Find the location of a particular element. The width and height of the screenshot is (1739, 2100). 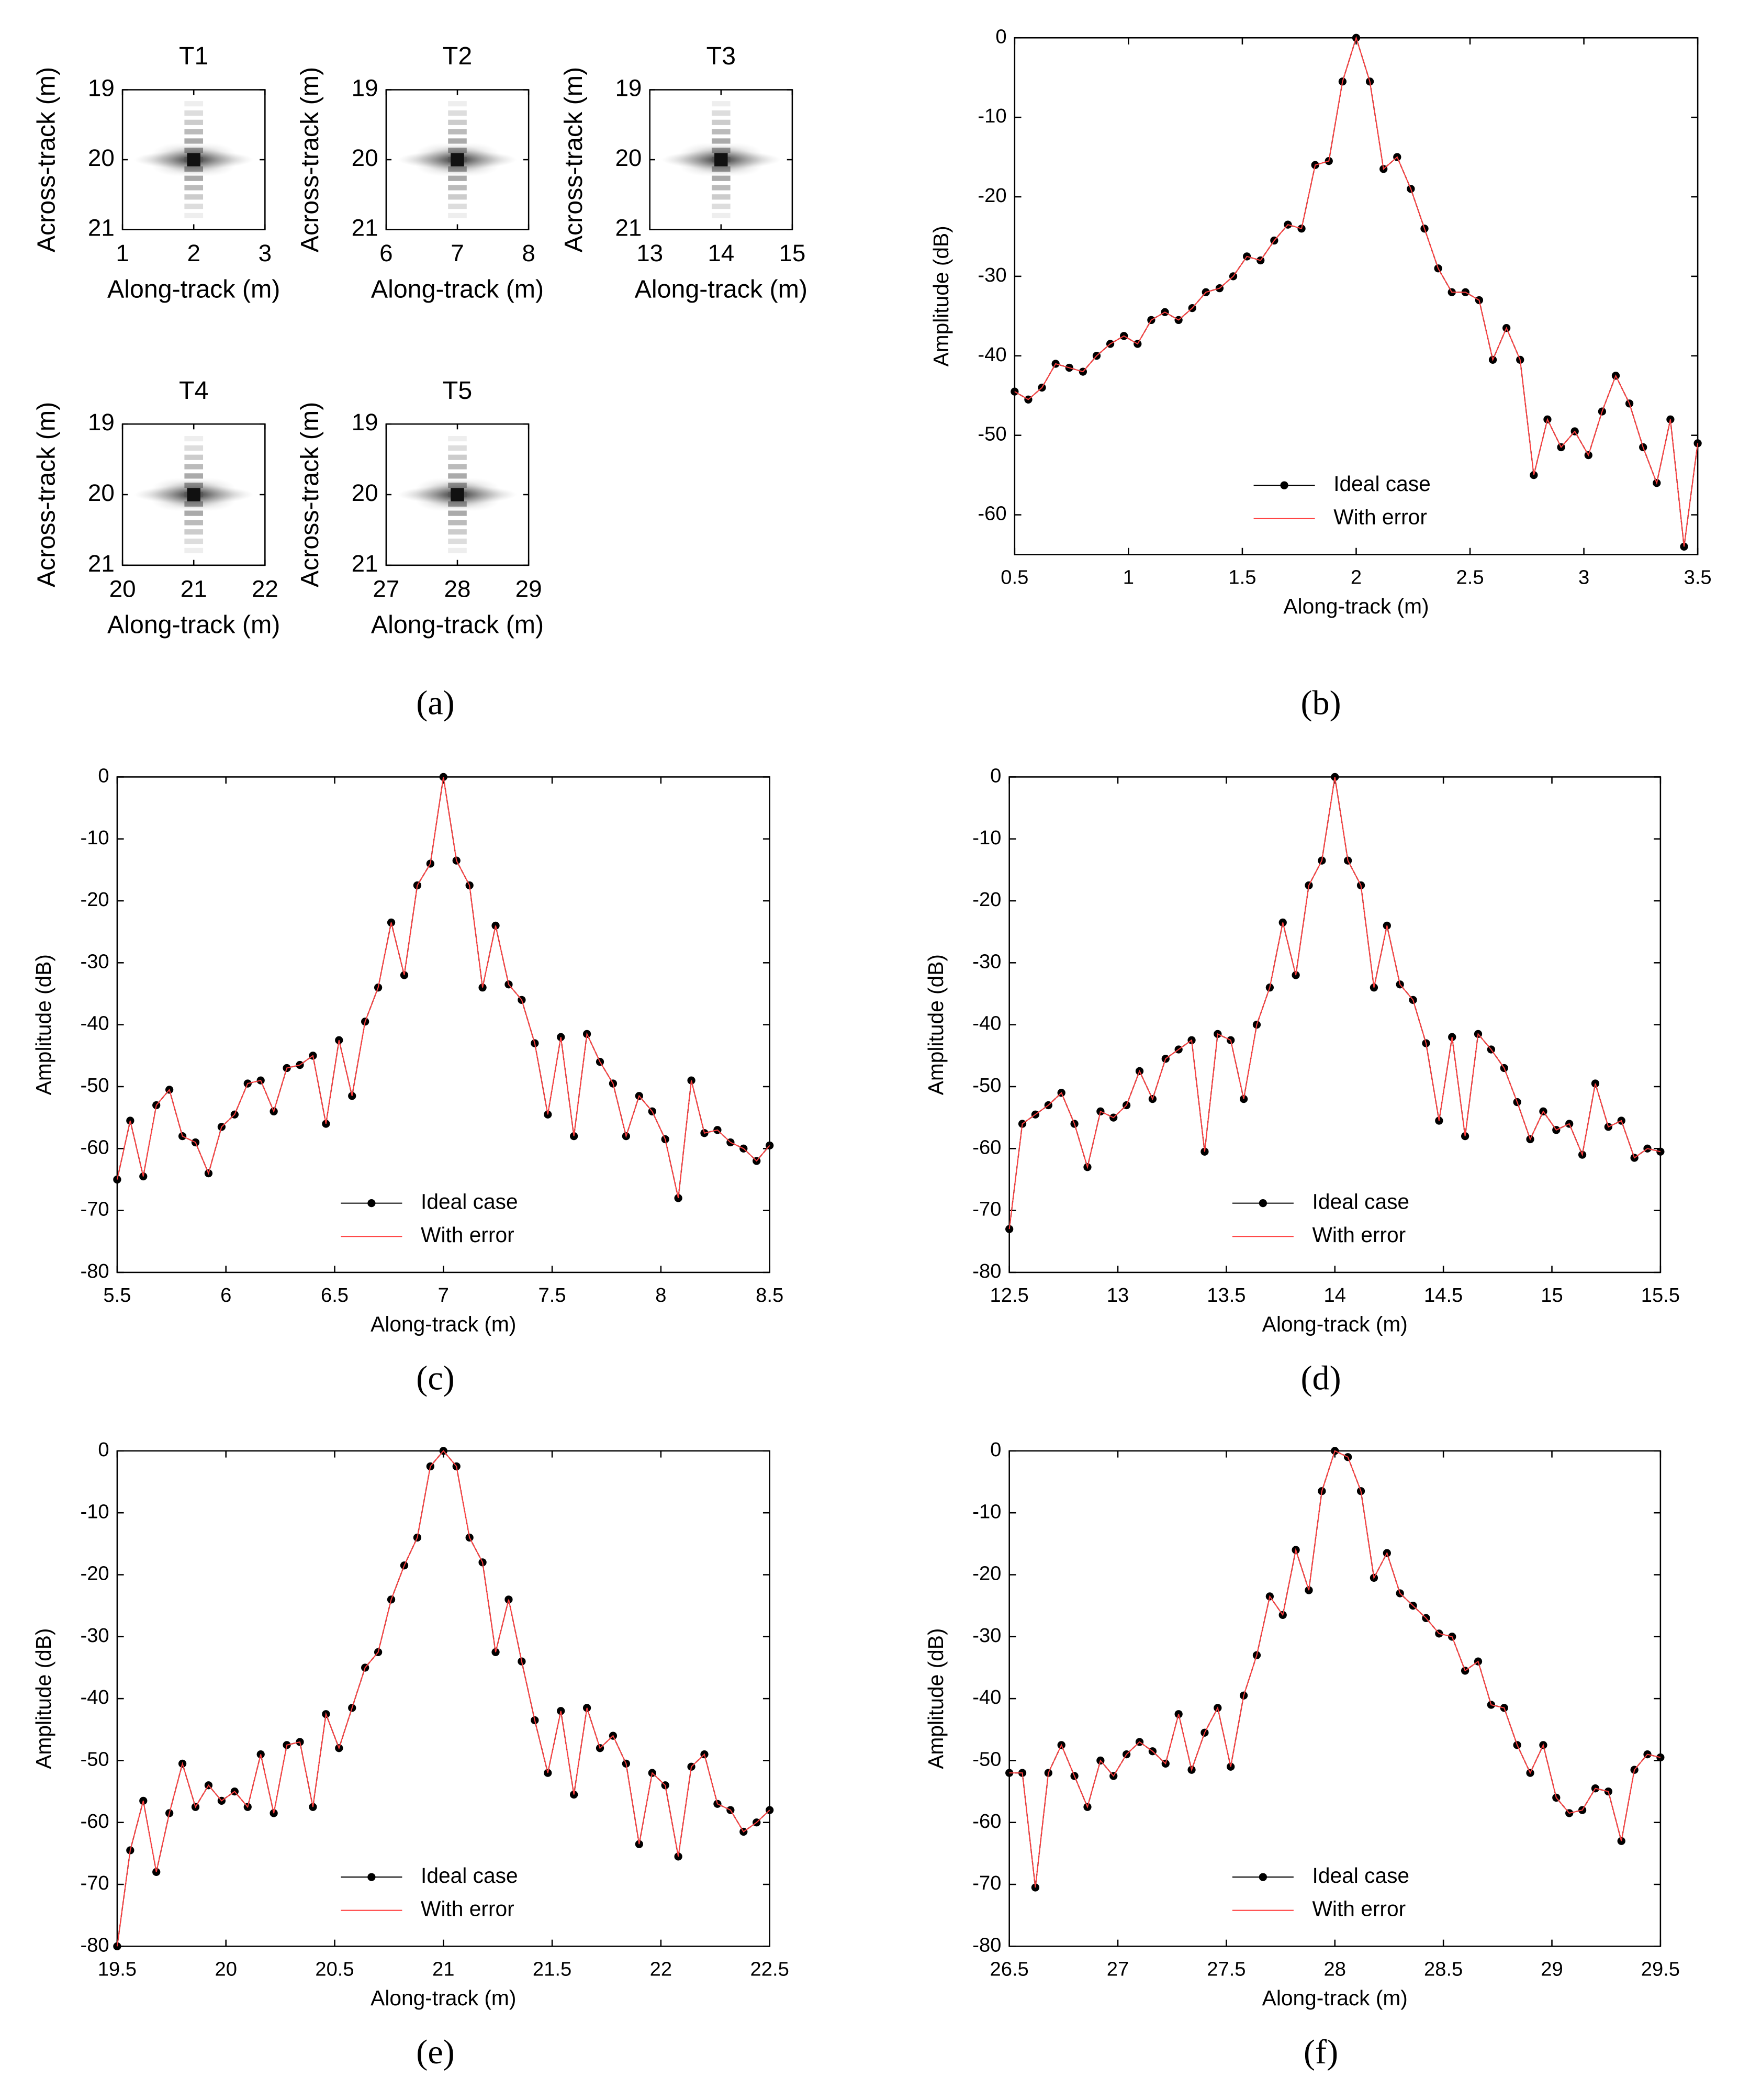

x-tick-label: 1.5 is located at coordinates (1242, 577).